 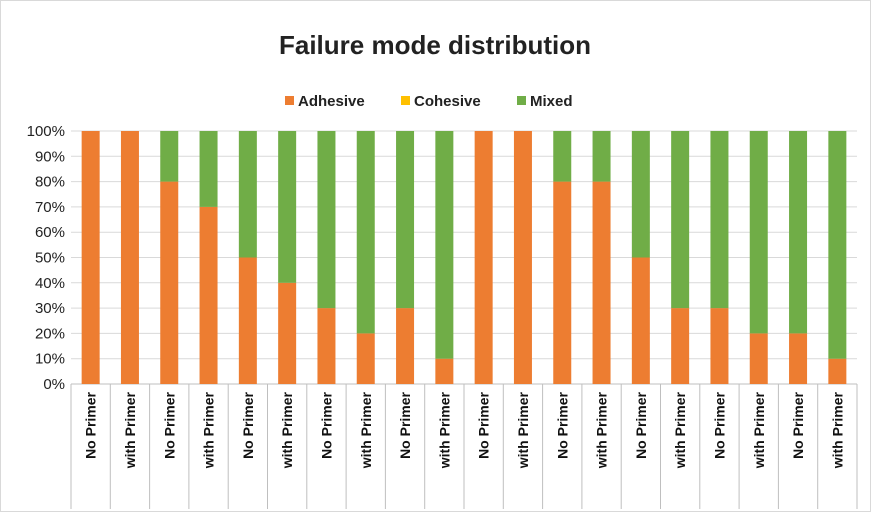 I want to click on legend-swatch-mixed, so click(x=521, y=100).